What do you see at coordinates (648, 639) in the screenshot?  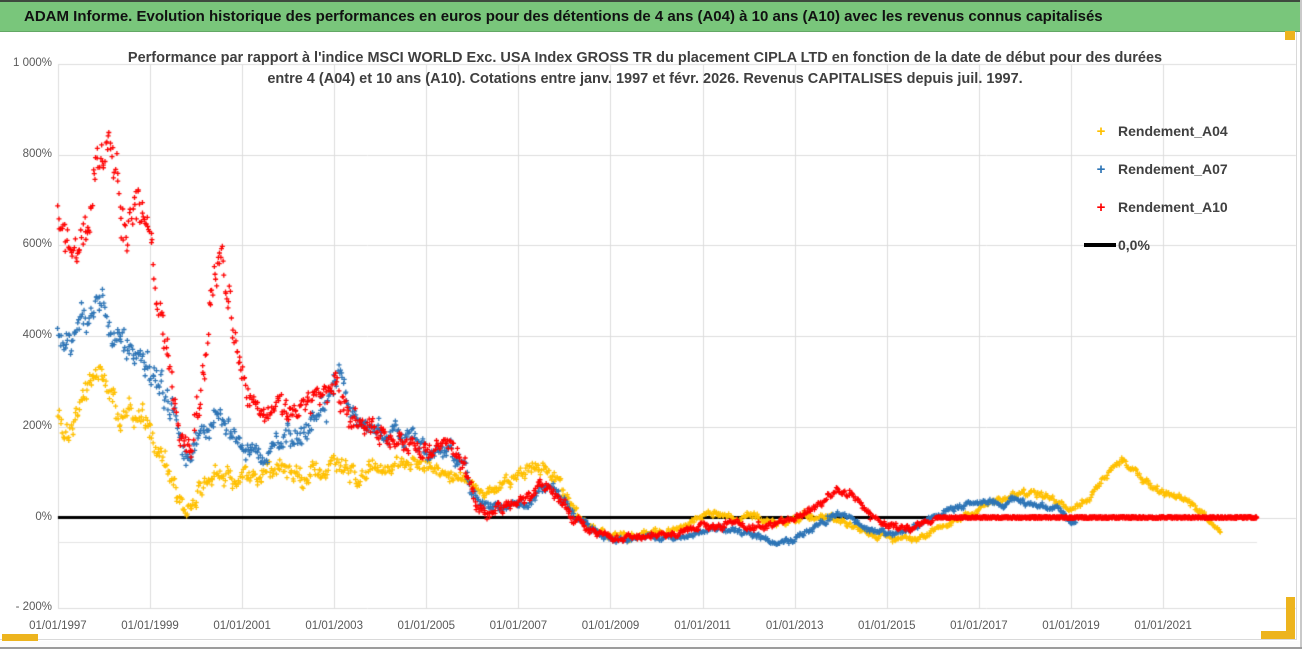 I see `chart-border-bottom` at bounding box center [648, 639].